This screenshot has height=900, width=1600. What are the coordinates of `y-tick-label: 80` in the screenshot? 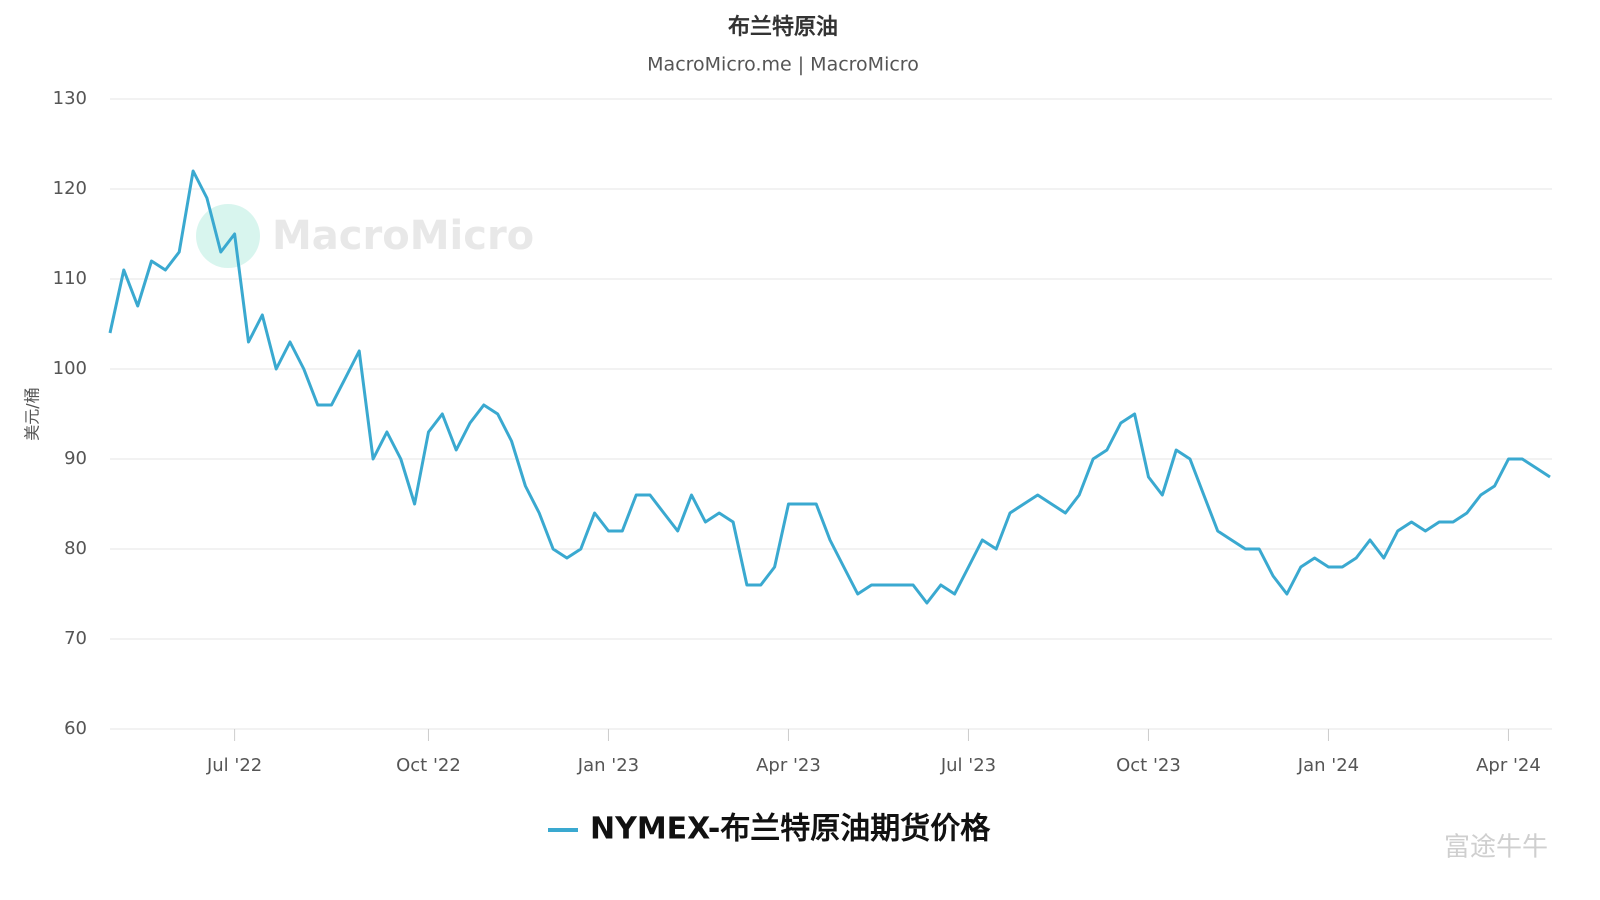 It's located at (75, 548).